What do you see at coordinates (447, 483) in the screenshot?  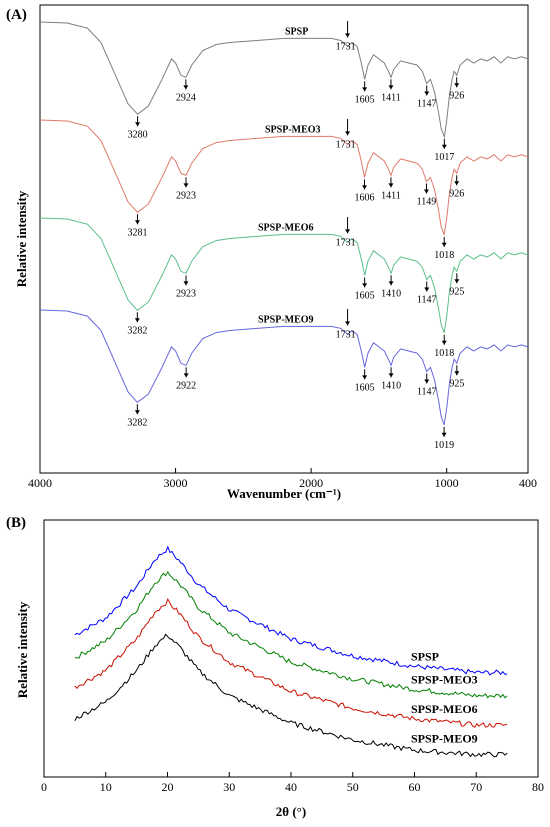 I see `panel-a-x-tick-label: 1000` at bounding box center [447, 483].